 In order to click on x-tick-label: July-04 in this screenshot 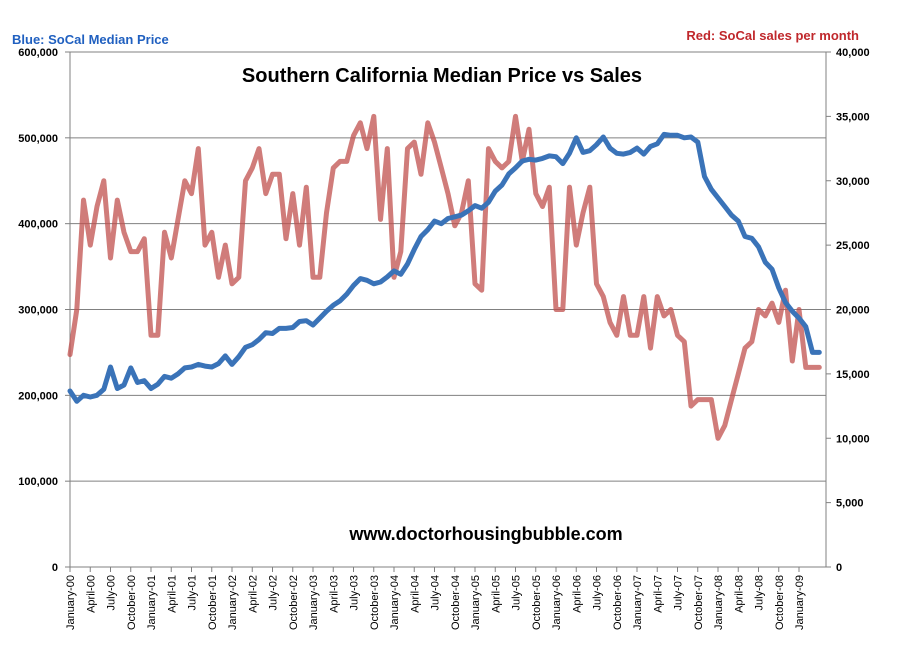, I will do `click(436, 592)`.